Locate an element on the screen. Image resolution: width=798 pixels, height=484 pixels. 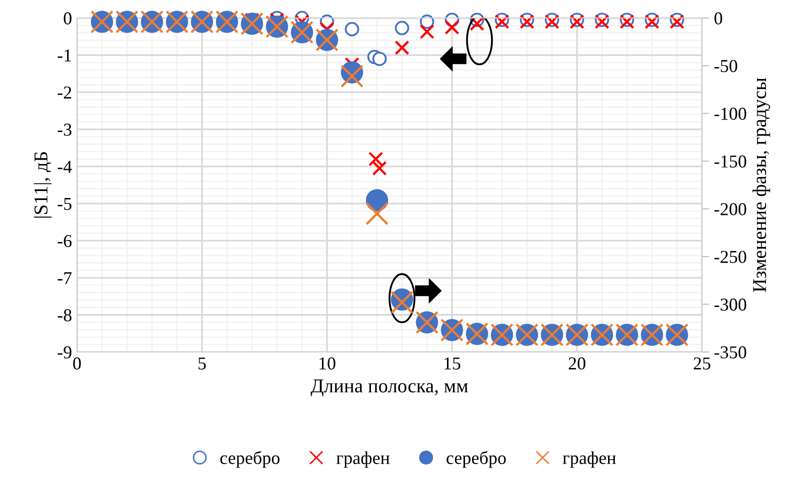
y-tick-label: -7 is located at coordinates (65, 278).